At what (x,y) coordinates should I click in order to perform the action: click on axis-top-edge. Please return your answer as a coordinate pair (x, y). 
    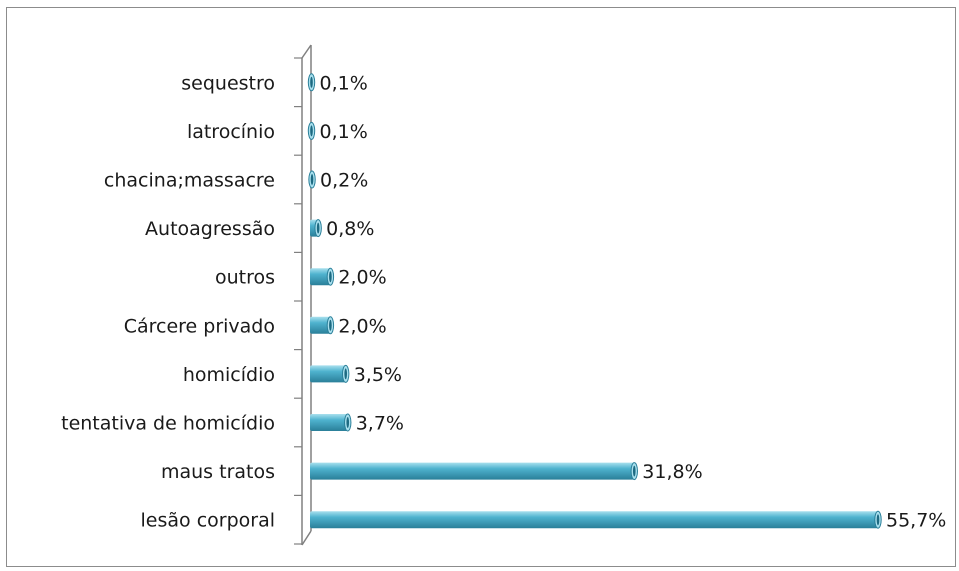
    Looking at the image, I should click on (306, 51).